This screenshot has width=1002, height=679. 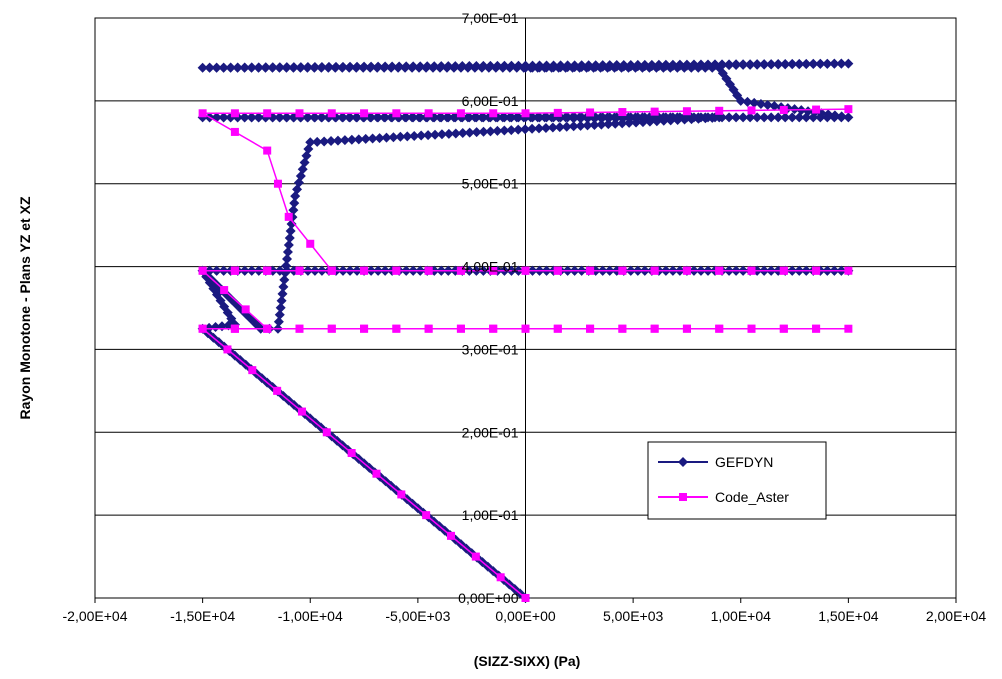 What do you see at coordinates (310, 616) in the screenshot?
I see `x-tick-label-2: -1,00E+04` at bounding box center [310, 616].